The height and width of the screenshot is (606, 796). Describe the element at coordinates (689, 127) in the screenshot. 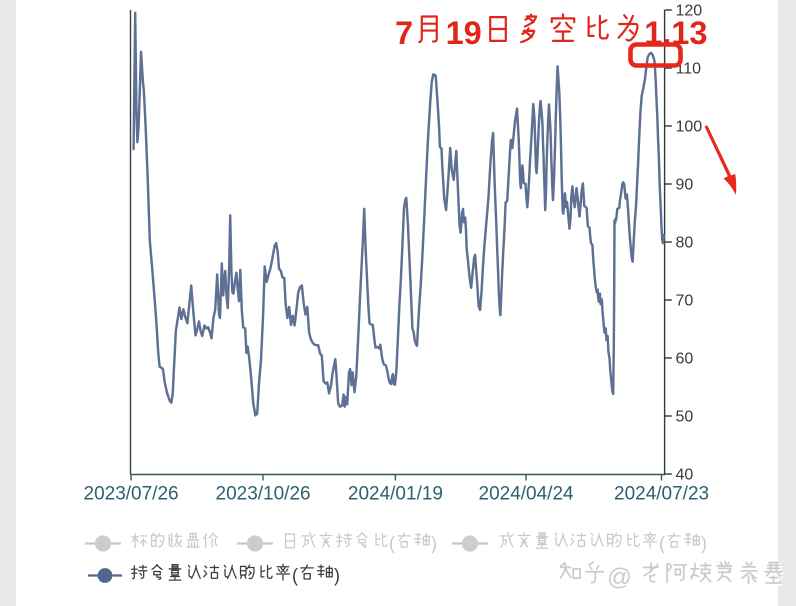

I see `svg-text: 100` at that location.